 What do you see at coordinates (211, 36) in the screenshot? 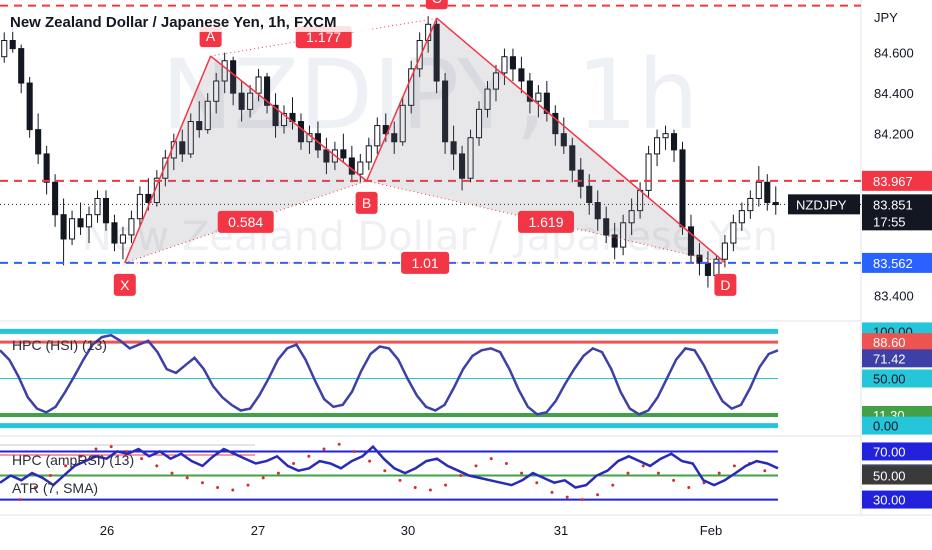
I see `pattern-point-label: A` at bounding box center [211, 36].